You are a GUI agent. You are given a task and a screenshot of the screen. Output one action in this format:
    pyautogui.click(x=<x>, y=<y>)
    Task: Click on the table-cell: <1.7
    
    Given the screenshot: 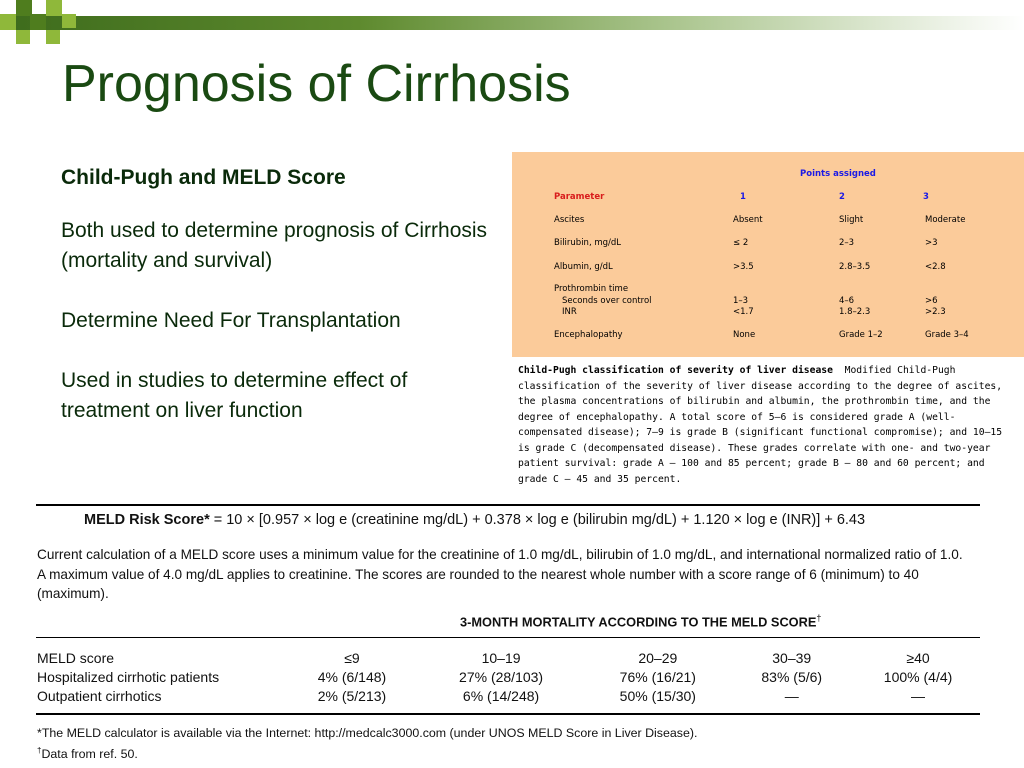 What is the action you would take?
    pyautogui.click(x=743, y=312)
    